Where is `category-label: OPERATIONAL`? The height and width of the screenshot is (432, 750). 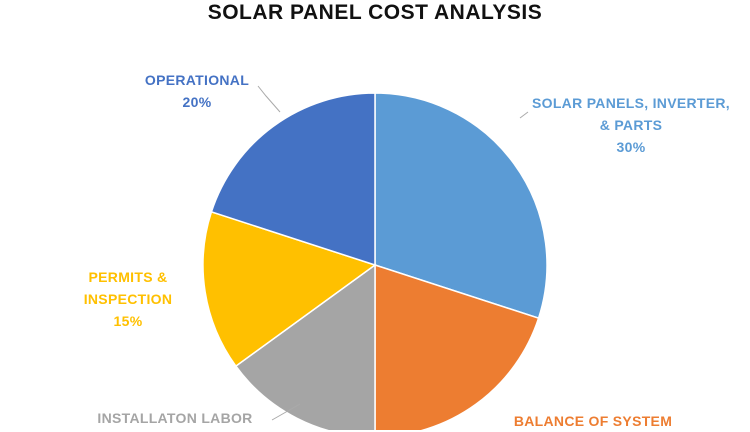 category-label: OPERATIONAL is located at coordinates (197, 80).